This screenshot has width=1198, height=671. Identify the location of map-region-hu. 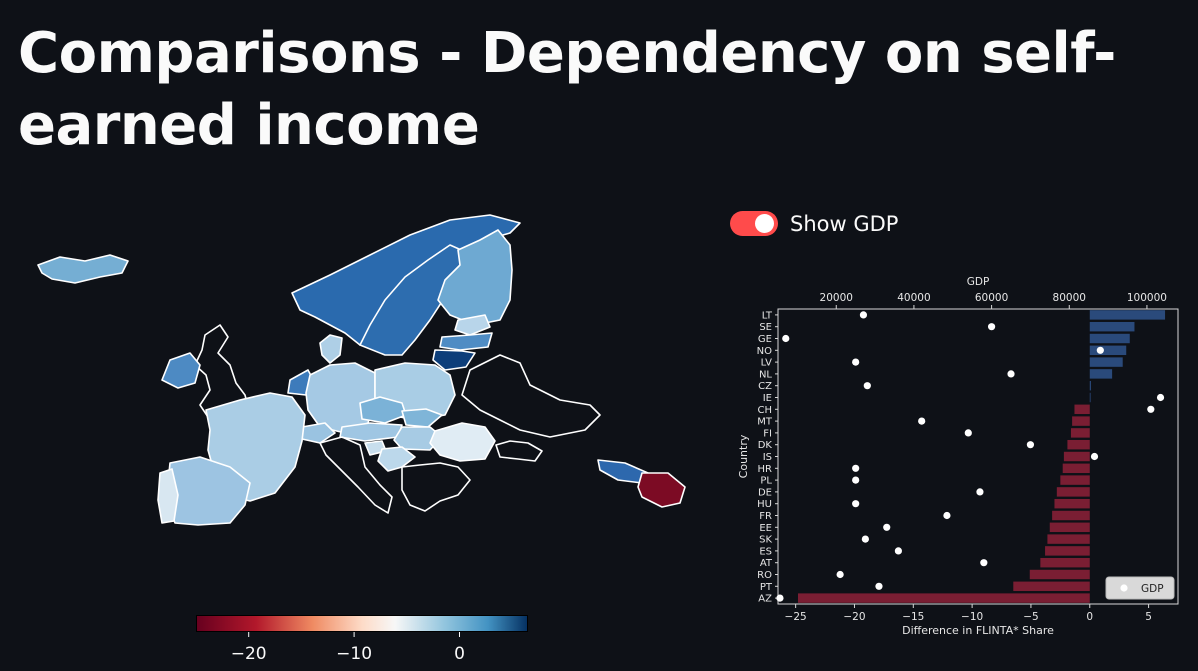
(418, 438).